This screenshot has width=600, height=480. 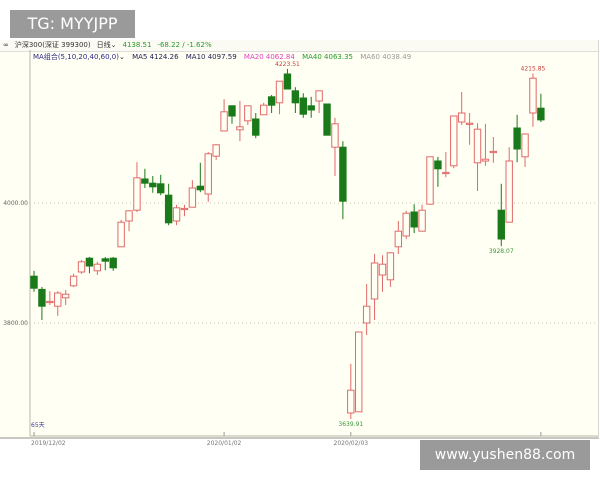 I want to click on high-price-label: 4223.51, so click(x=287, y=64).